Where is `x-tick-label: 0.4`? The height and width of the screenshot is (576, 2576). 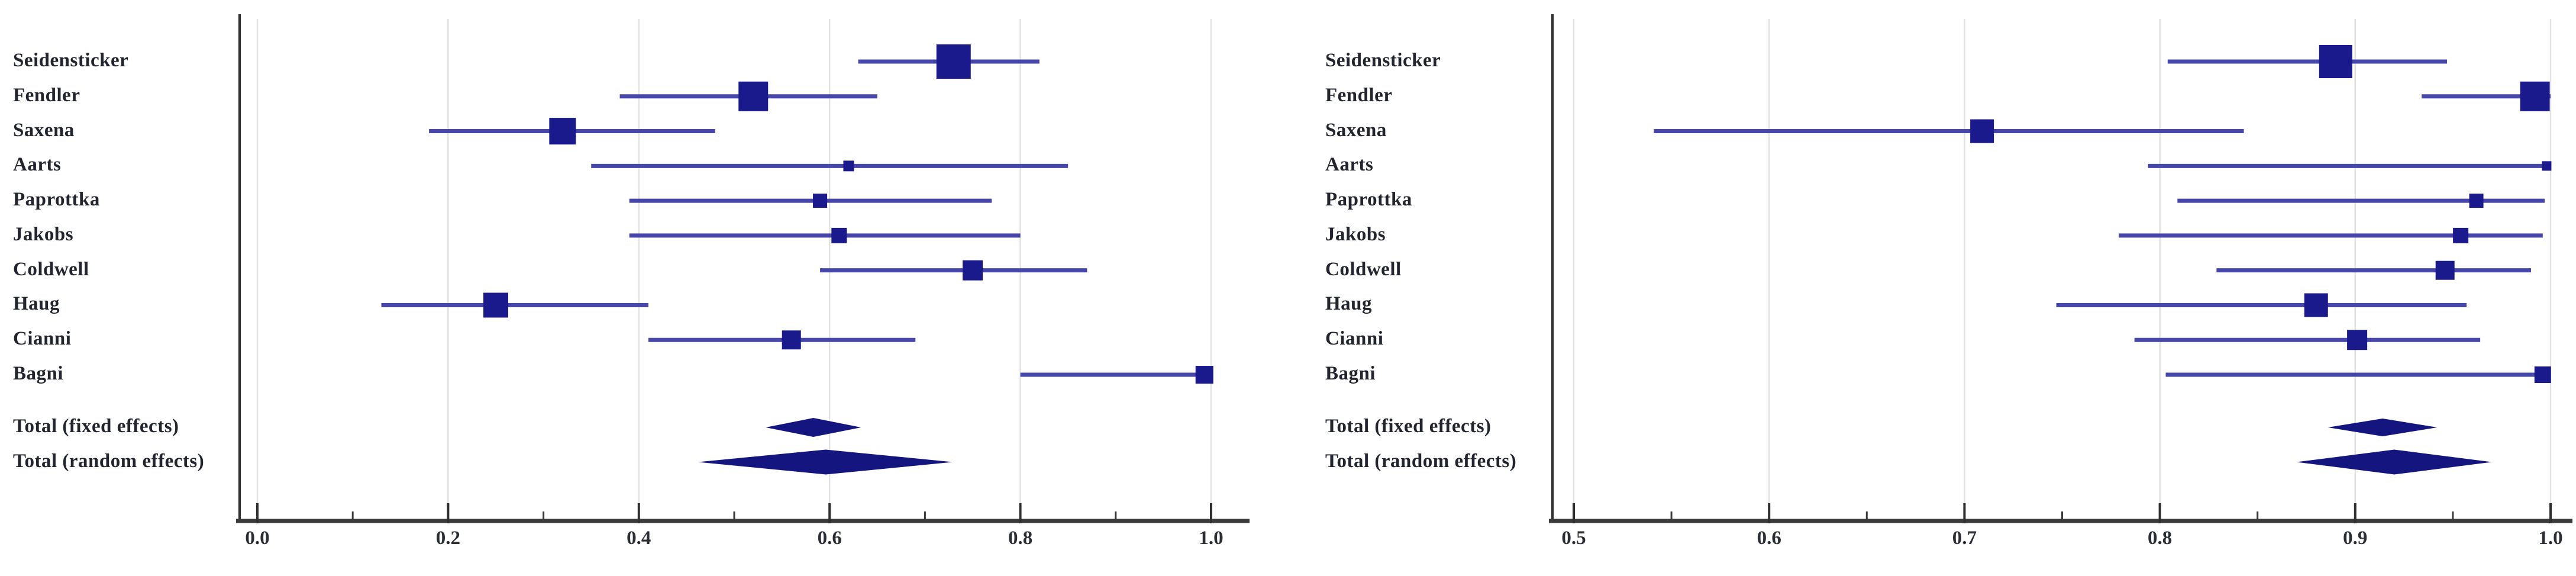 x-tick-label: 0.4 is located at coordinates (639, 538).